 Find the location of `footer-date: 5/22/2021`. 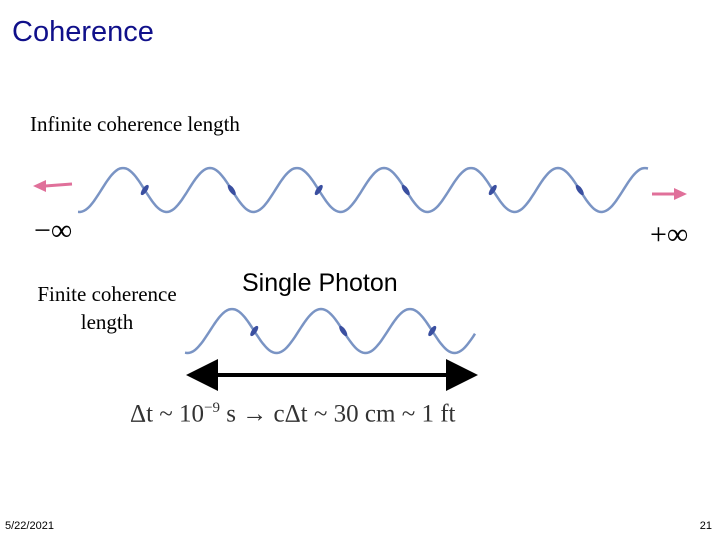

footer-date: 5/22/2021 is located at coordinates (29, 526).